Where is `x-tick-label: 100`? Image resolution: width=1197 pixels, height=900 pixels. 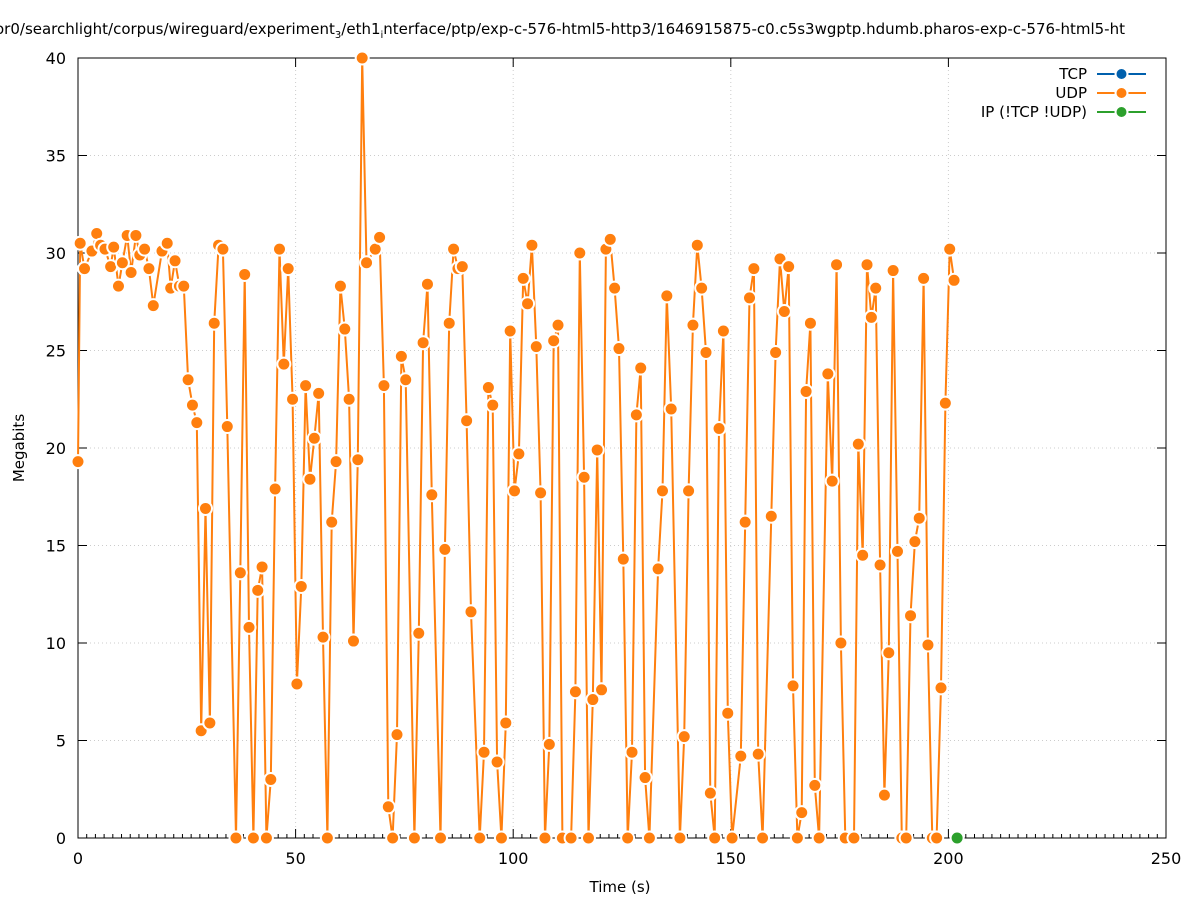 x-tick-label: 100 is located at coordinates (513, 858).